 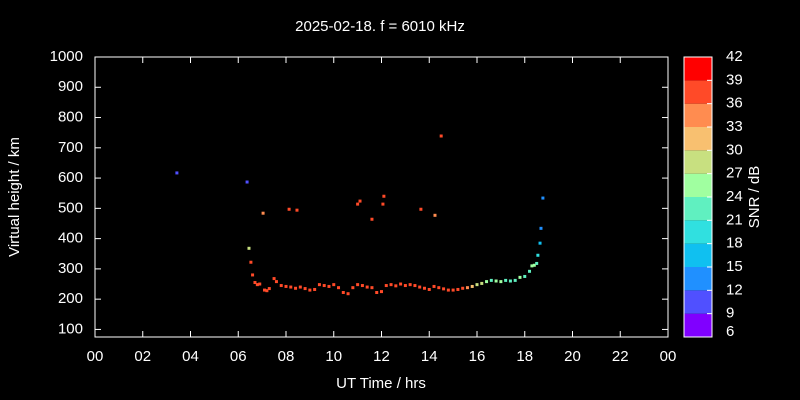 I want to click on x-tick-label: 00, so click(x=95, y=356).